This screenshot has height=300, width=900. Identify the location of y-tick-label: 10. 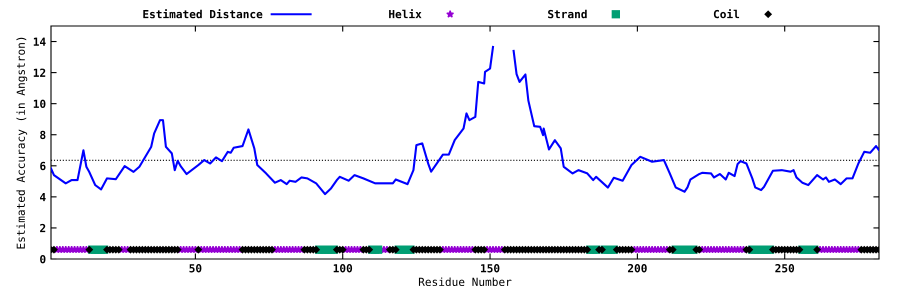
(40, 104).